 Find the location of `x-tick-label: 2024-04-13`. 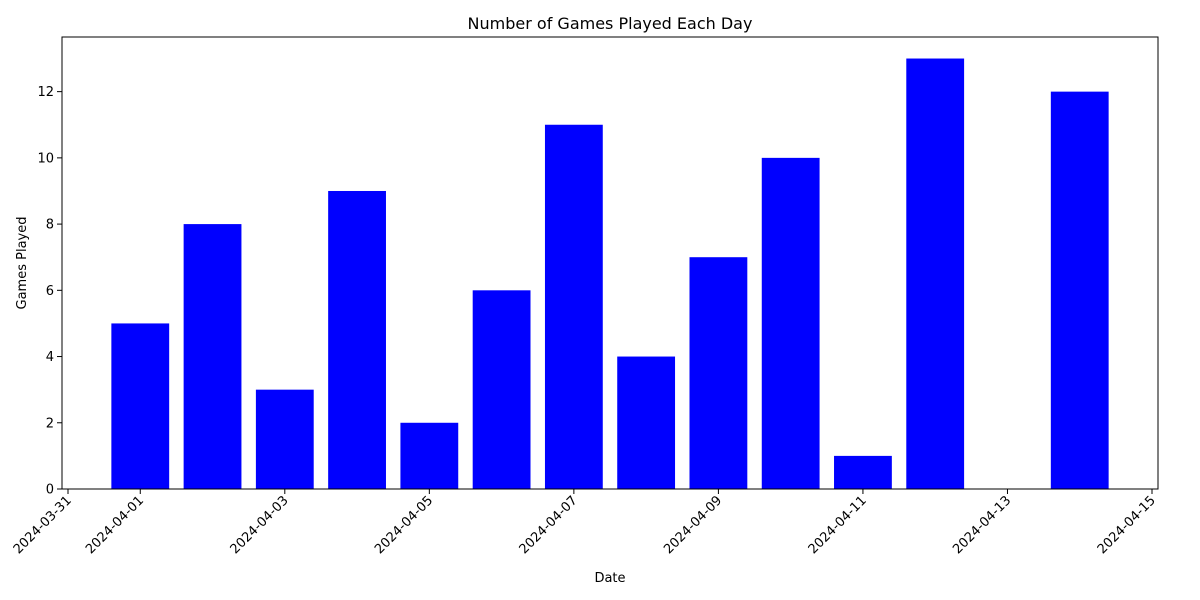

x-tick-label: 2024-04-13 is located at coordinates (982, 525).